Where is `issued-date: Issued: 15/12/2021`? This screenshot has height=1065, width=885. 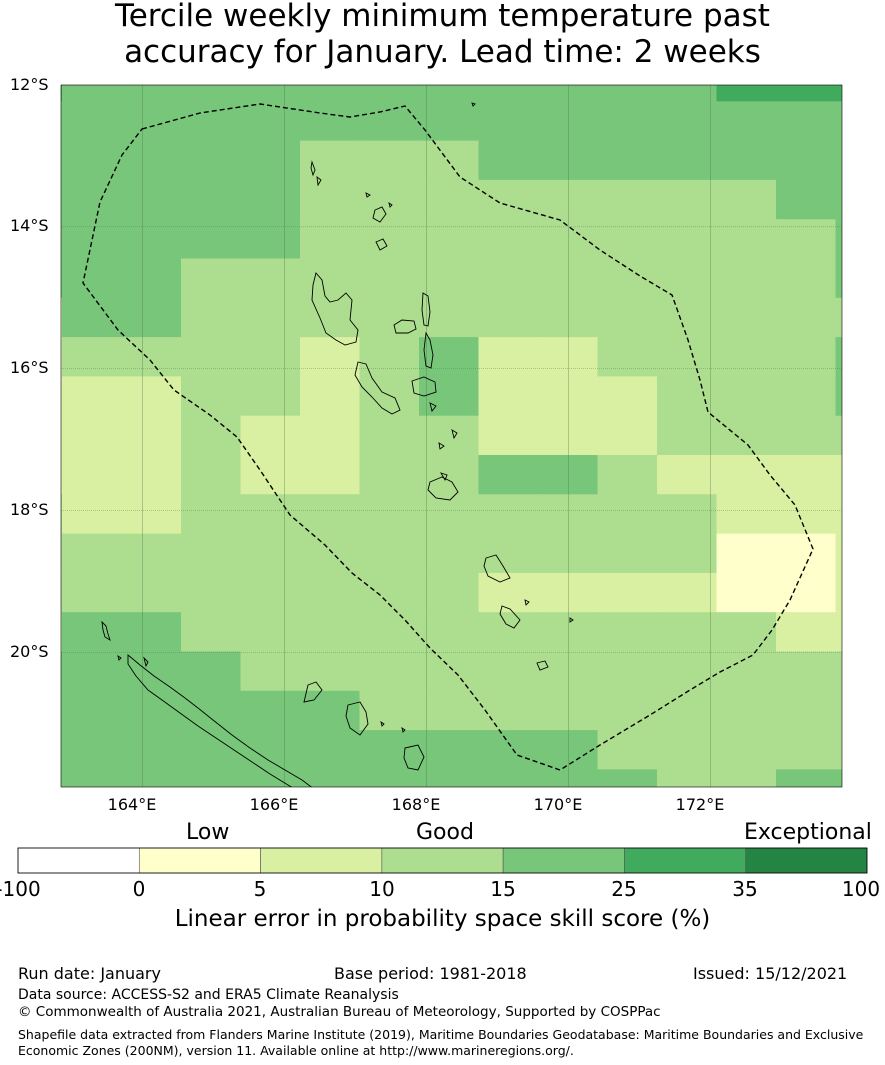
issued-date: Issued: 15/12/2021 is located at coordinates (770, 973).